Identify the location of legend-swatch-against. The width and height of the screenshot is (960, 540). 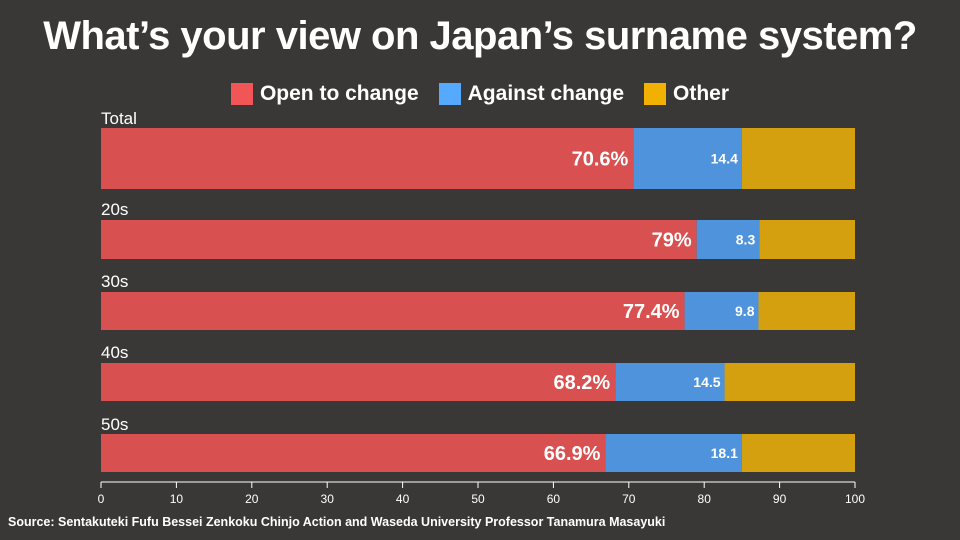
(449, 94).